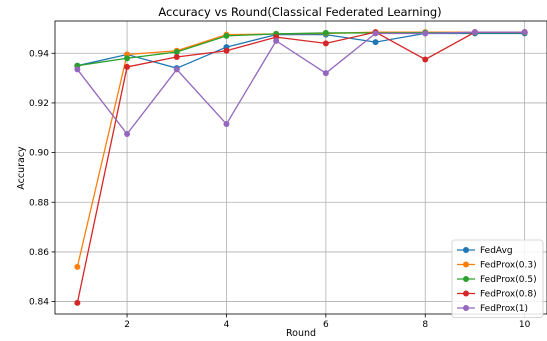 This screenshot has height=341, width=547. I want to click on series-FedAvg, so click(301, 51).